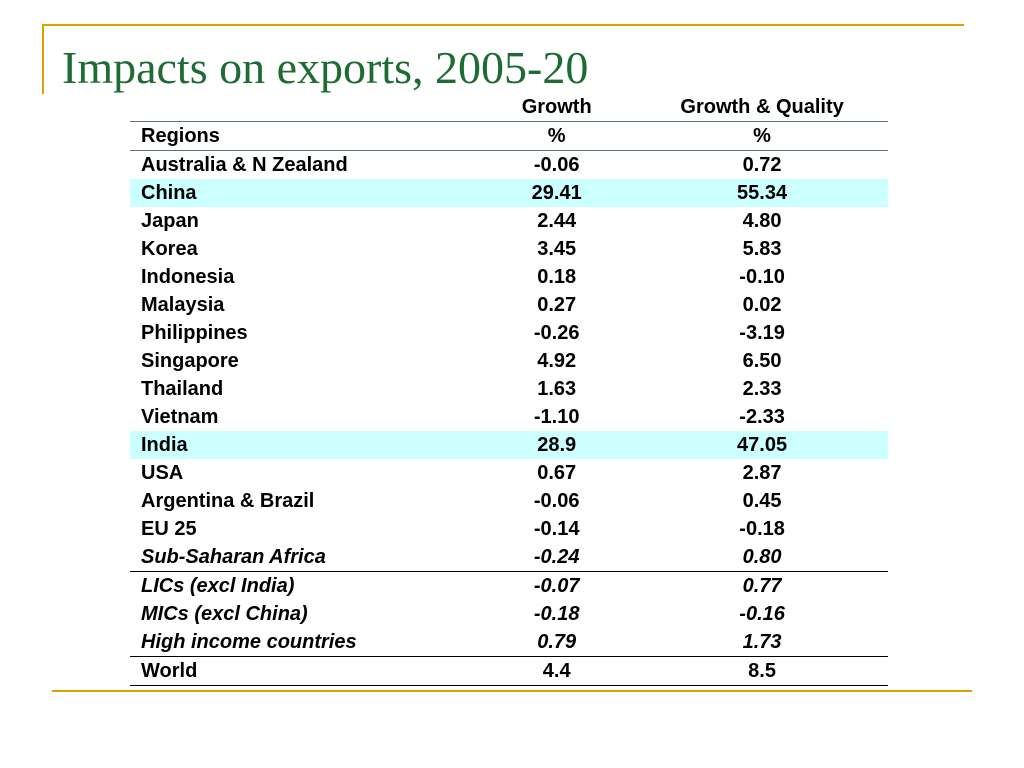  Describe the element at coordinates (228, 501) in the screenshot. I see `region-cell: Argentina & Brazil` at that location.